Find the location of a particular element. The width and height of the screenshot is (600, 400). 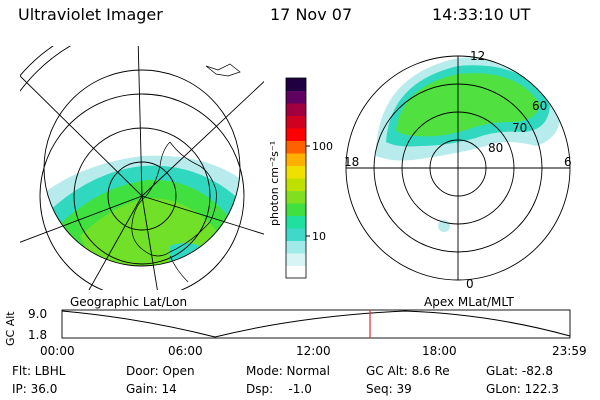

xtick-0000: 00:00 is located at coordinates (57, 351).